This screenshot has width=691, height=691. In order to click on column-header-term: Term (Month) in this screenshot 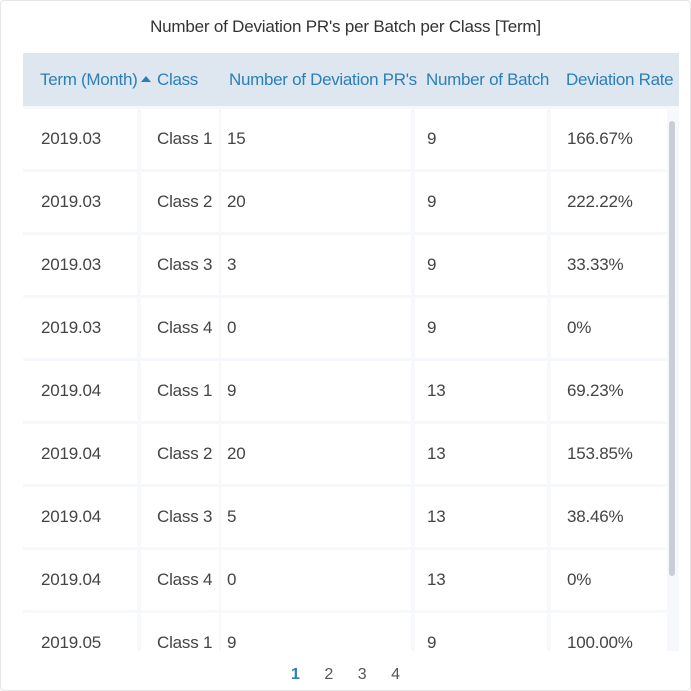, I will do `click(96, 79)`.